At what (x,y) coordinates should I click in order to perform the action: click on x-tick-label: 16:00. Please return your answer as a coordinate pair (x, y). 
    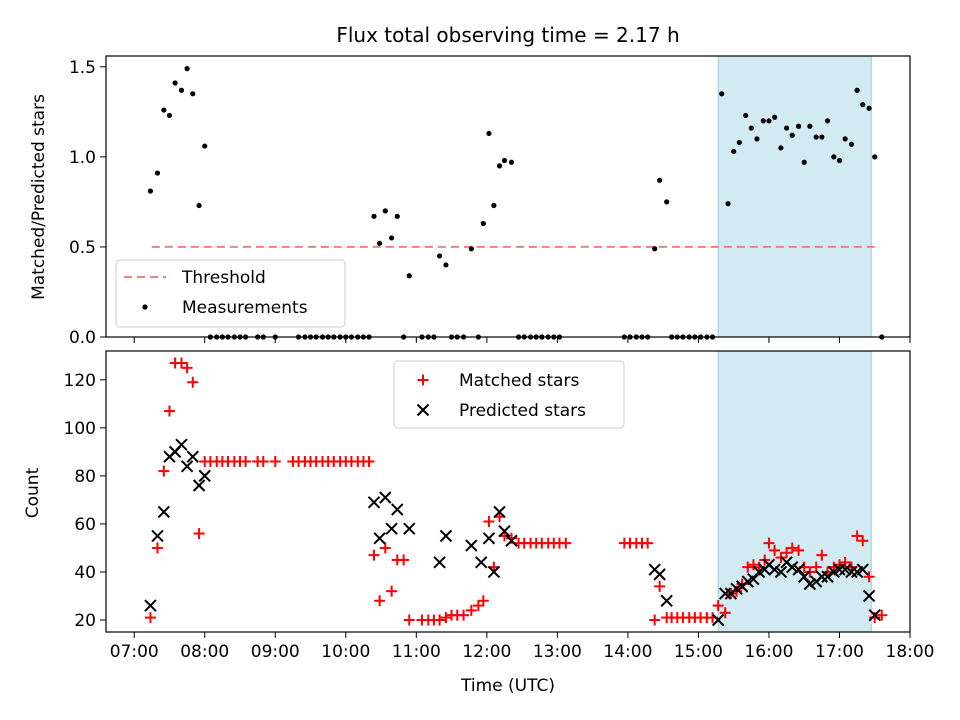
    Looking at the image, I should click on (768, 652).